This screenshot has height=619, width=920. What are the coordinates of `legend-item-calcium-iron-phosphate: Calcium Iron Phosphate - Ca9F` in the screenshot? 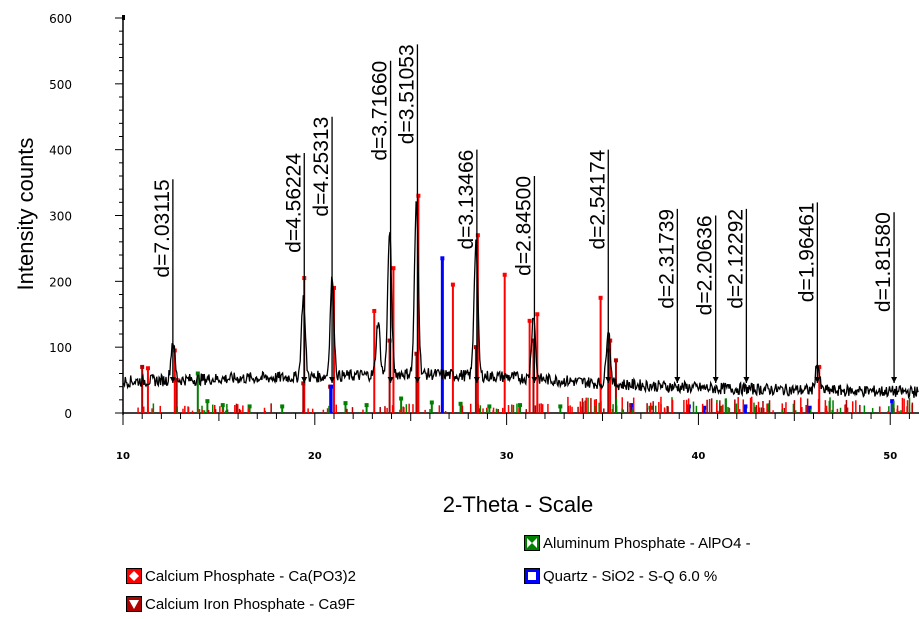 It's located at (240, 604).